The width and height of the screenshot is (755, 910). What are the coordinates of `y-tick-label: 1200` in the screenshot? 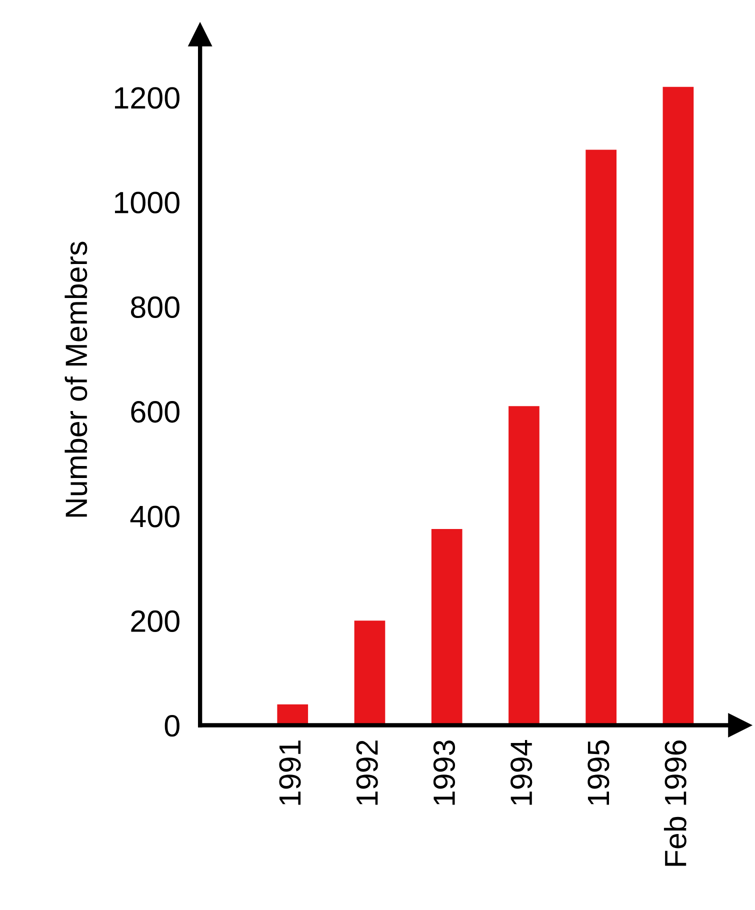 It's located at (147, 98).